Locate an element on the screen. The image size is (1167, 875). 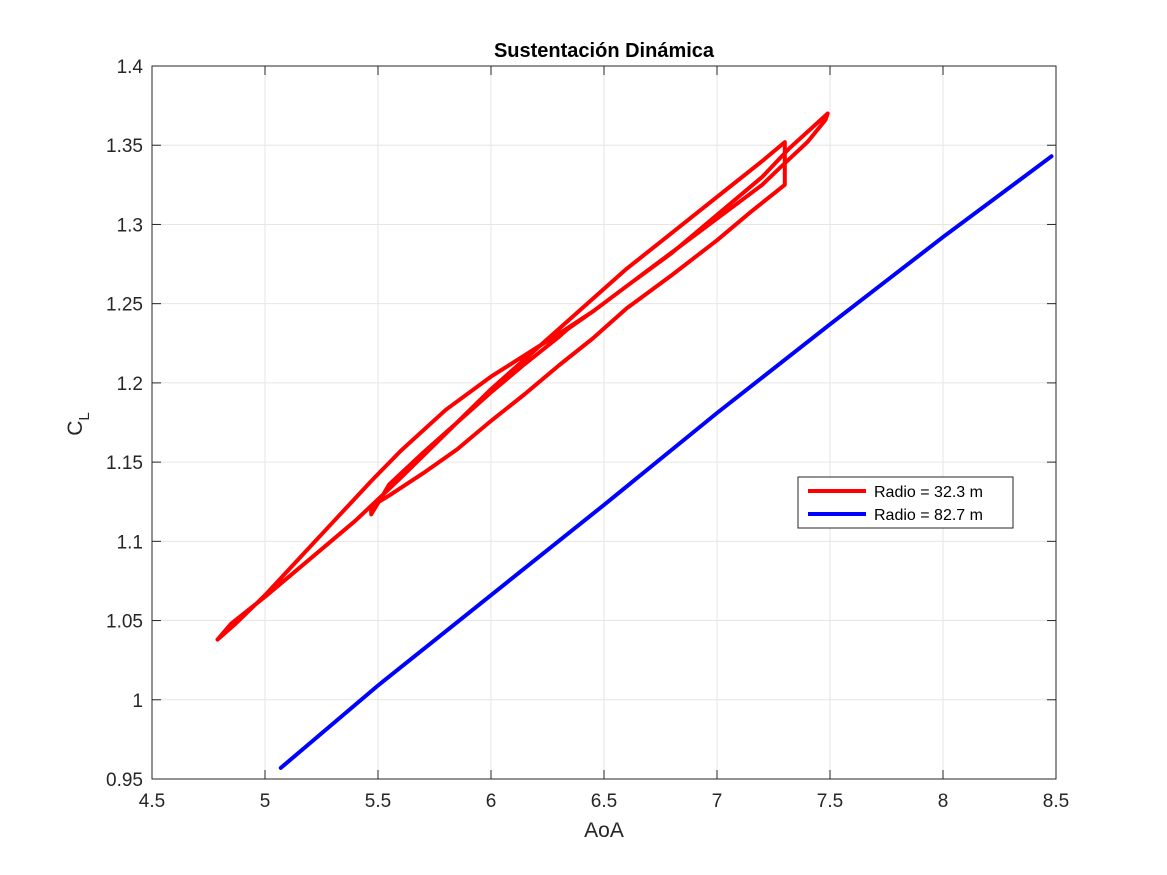
y-tick-label: 1.15 is located at coordinates (124, 463).